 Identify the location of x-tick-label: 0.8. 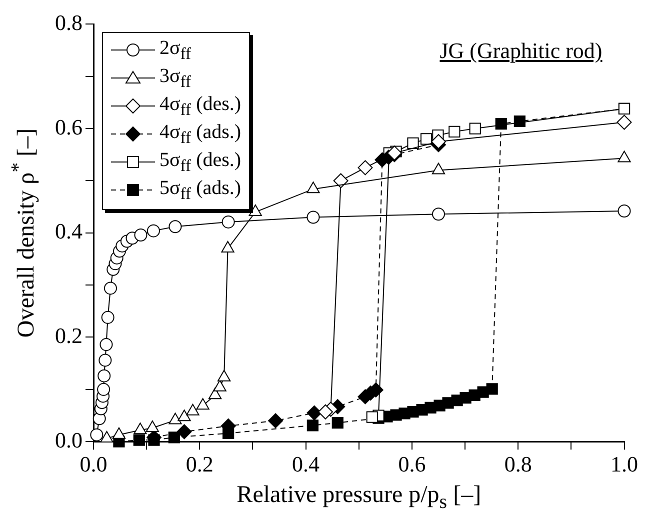
(518, 464).